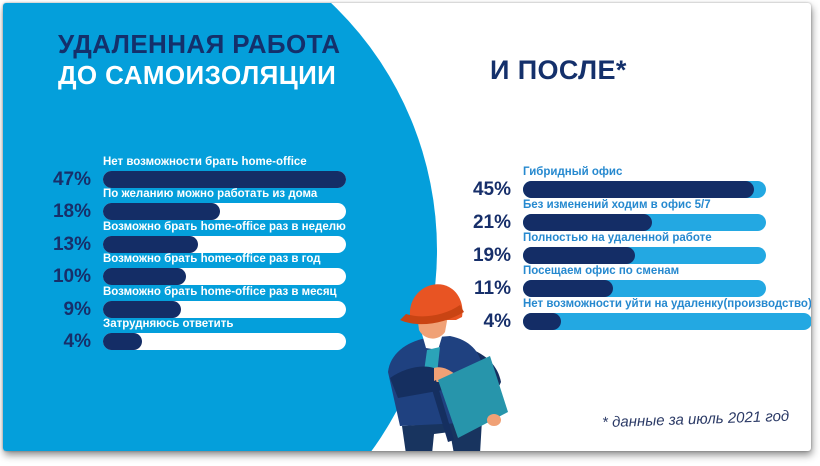 This screenshot has width=820, height=466. What do you see at coordinates (199, 44) in the screenshot?
I see `title-before-line1: УДАЛЕННАЯ РАБОТА` at bounding box center [199, 44].